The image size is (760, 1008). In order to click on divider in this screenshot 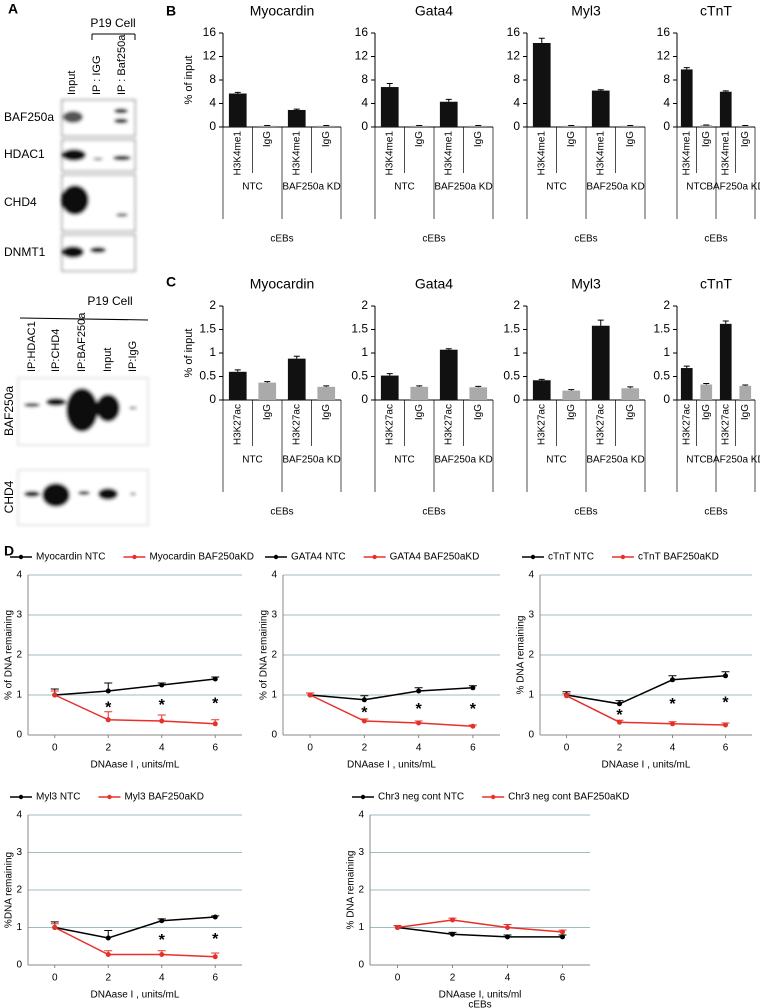, I will do `click(84, 319)`.